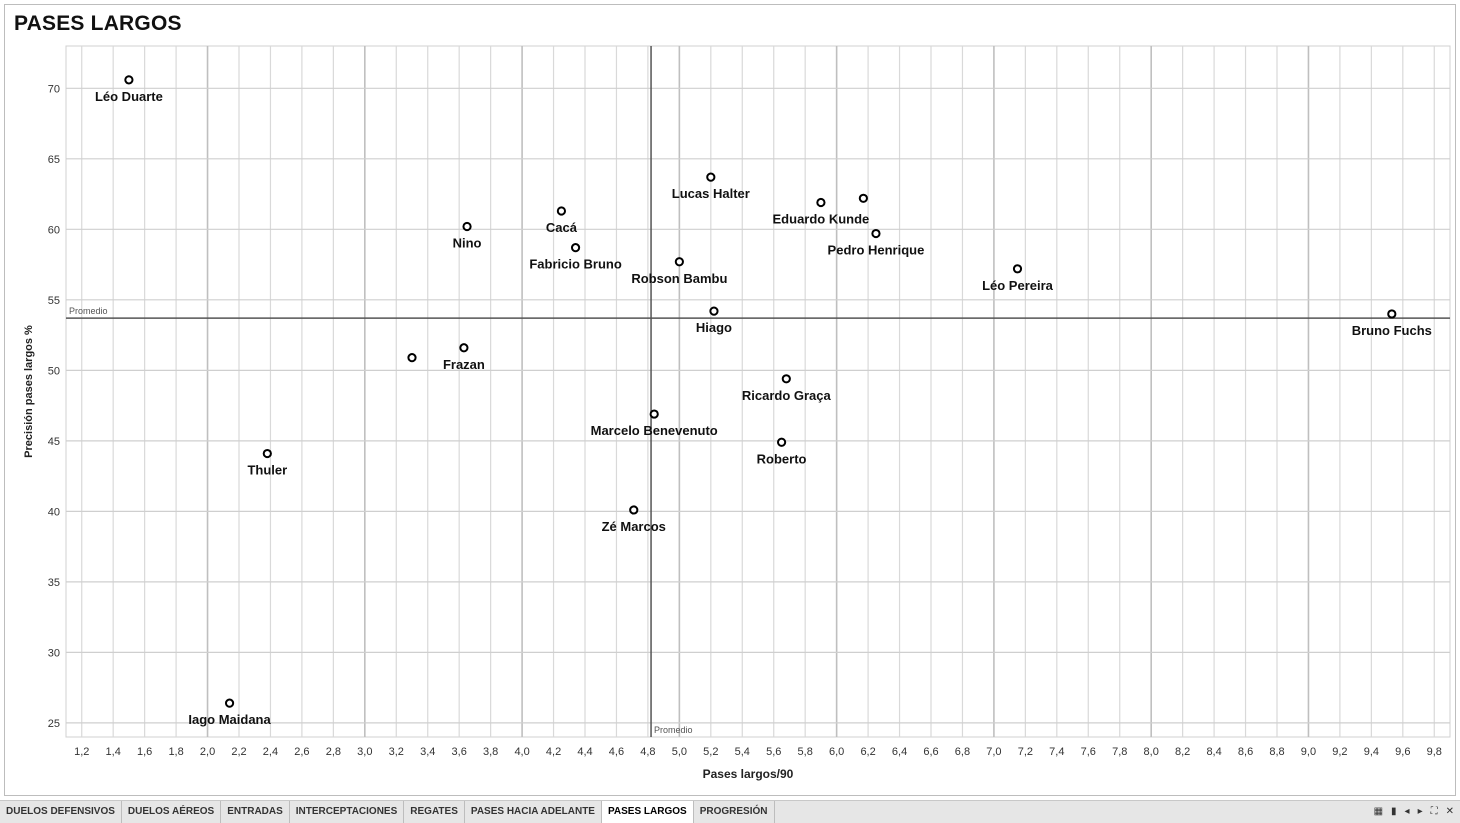 The width and height of the screenshot is (1460, 823). I want to click on data-label: Robson Bambu, so click(679, 278).